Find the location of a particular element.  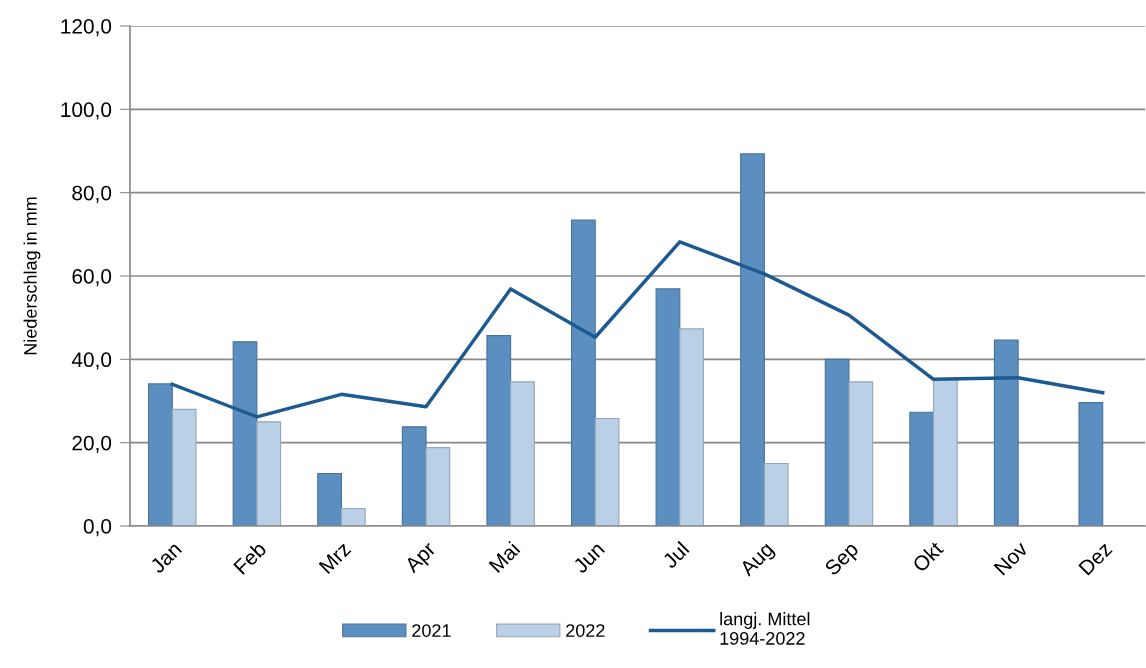

x-tick-label: Dez is located at coordinates (1095, 558).